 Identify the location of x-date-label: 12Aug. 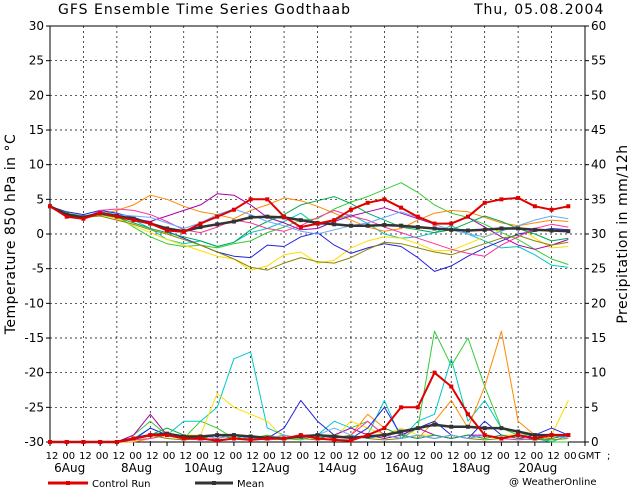
(270, 468).